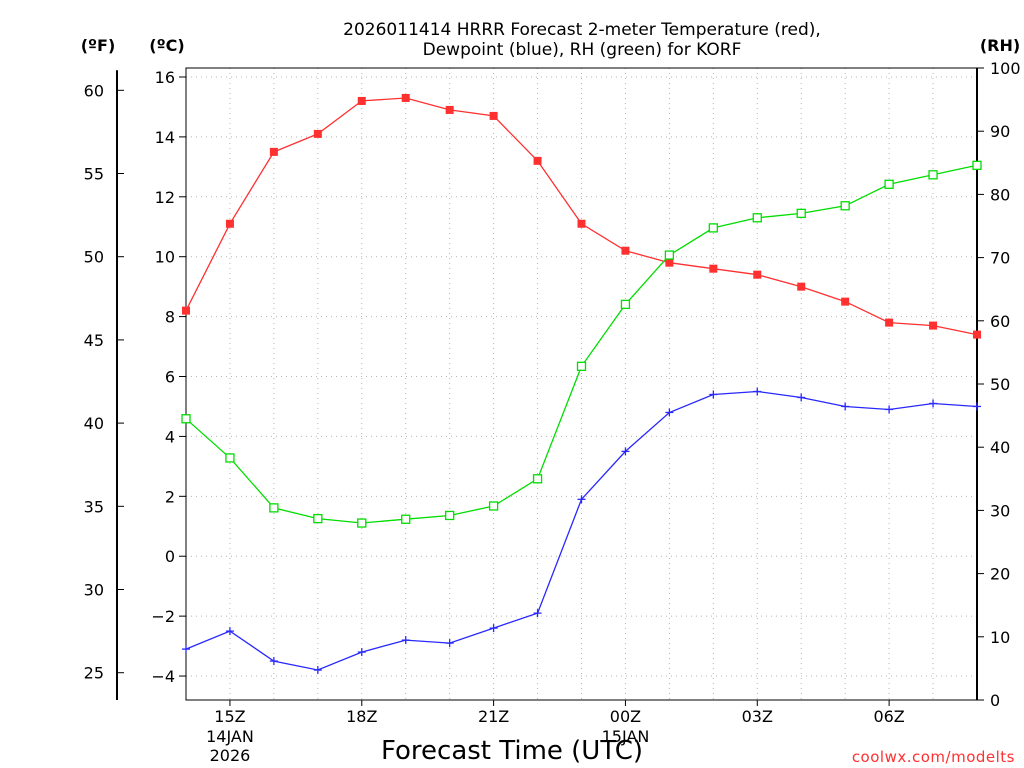  I want to click on celsius-tick-label: 0, so click(170, 556).